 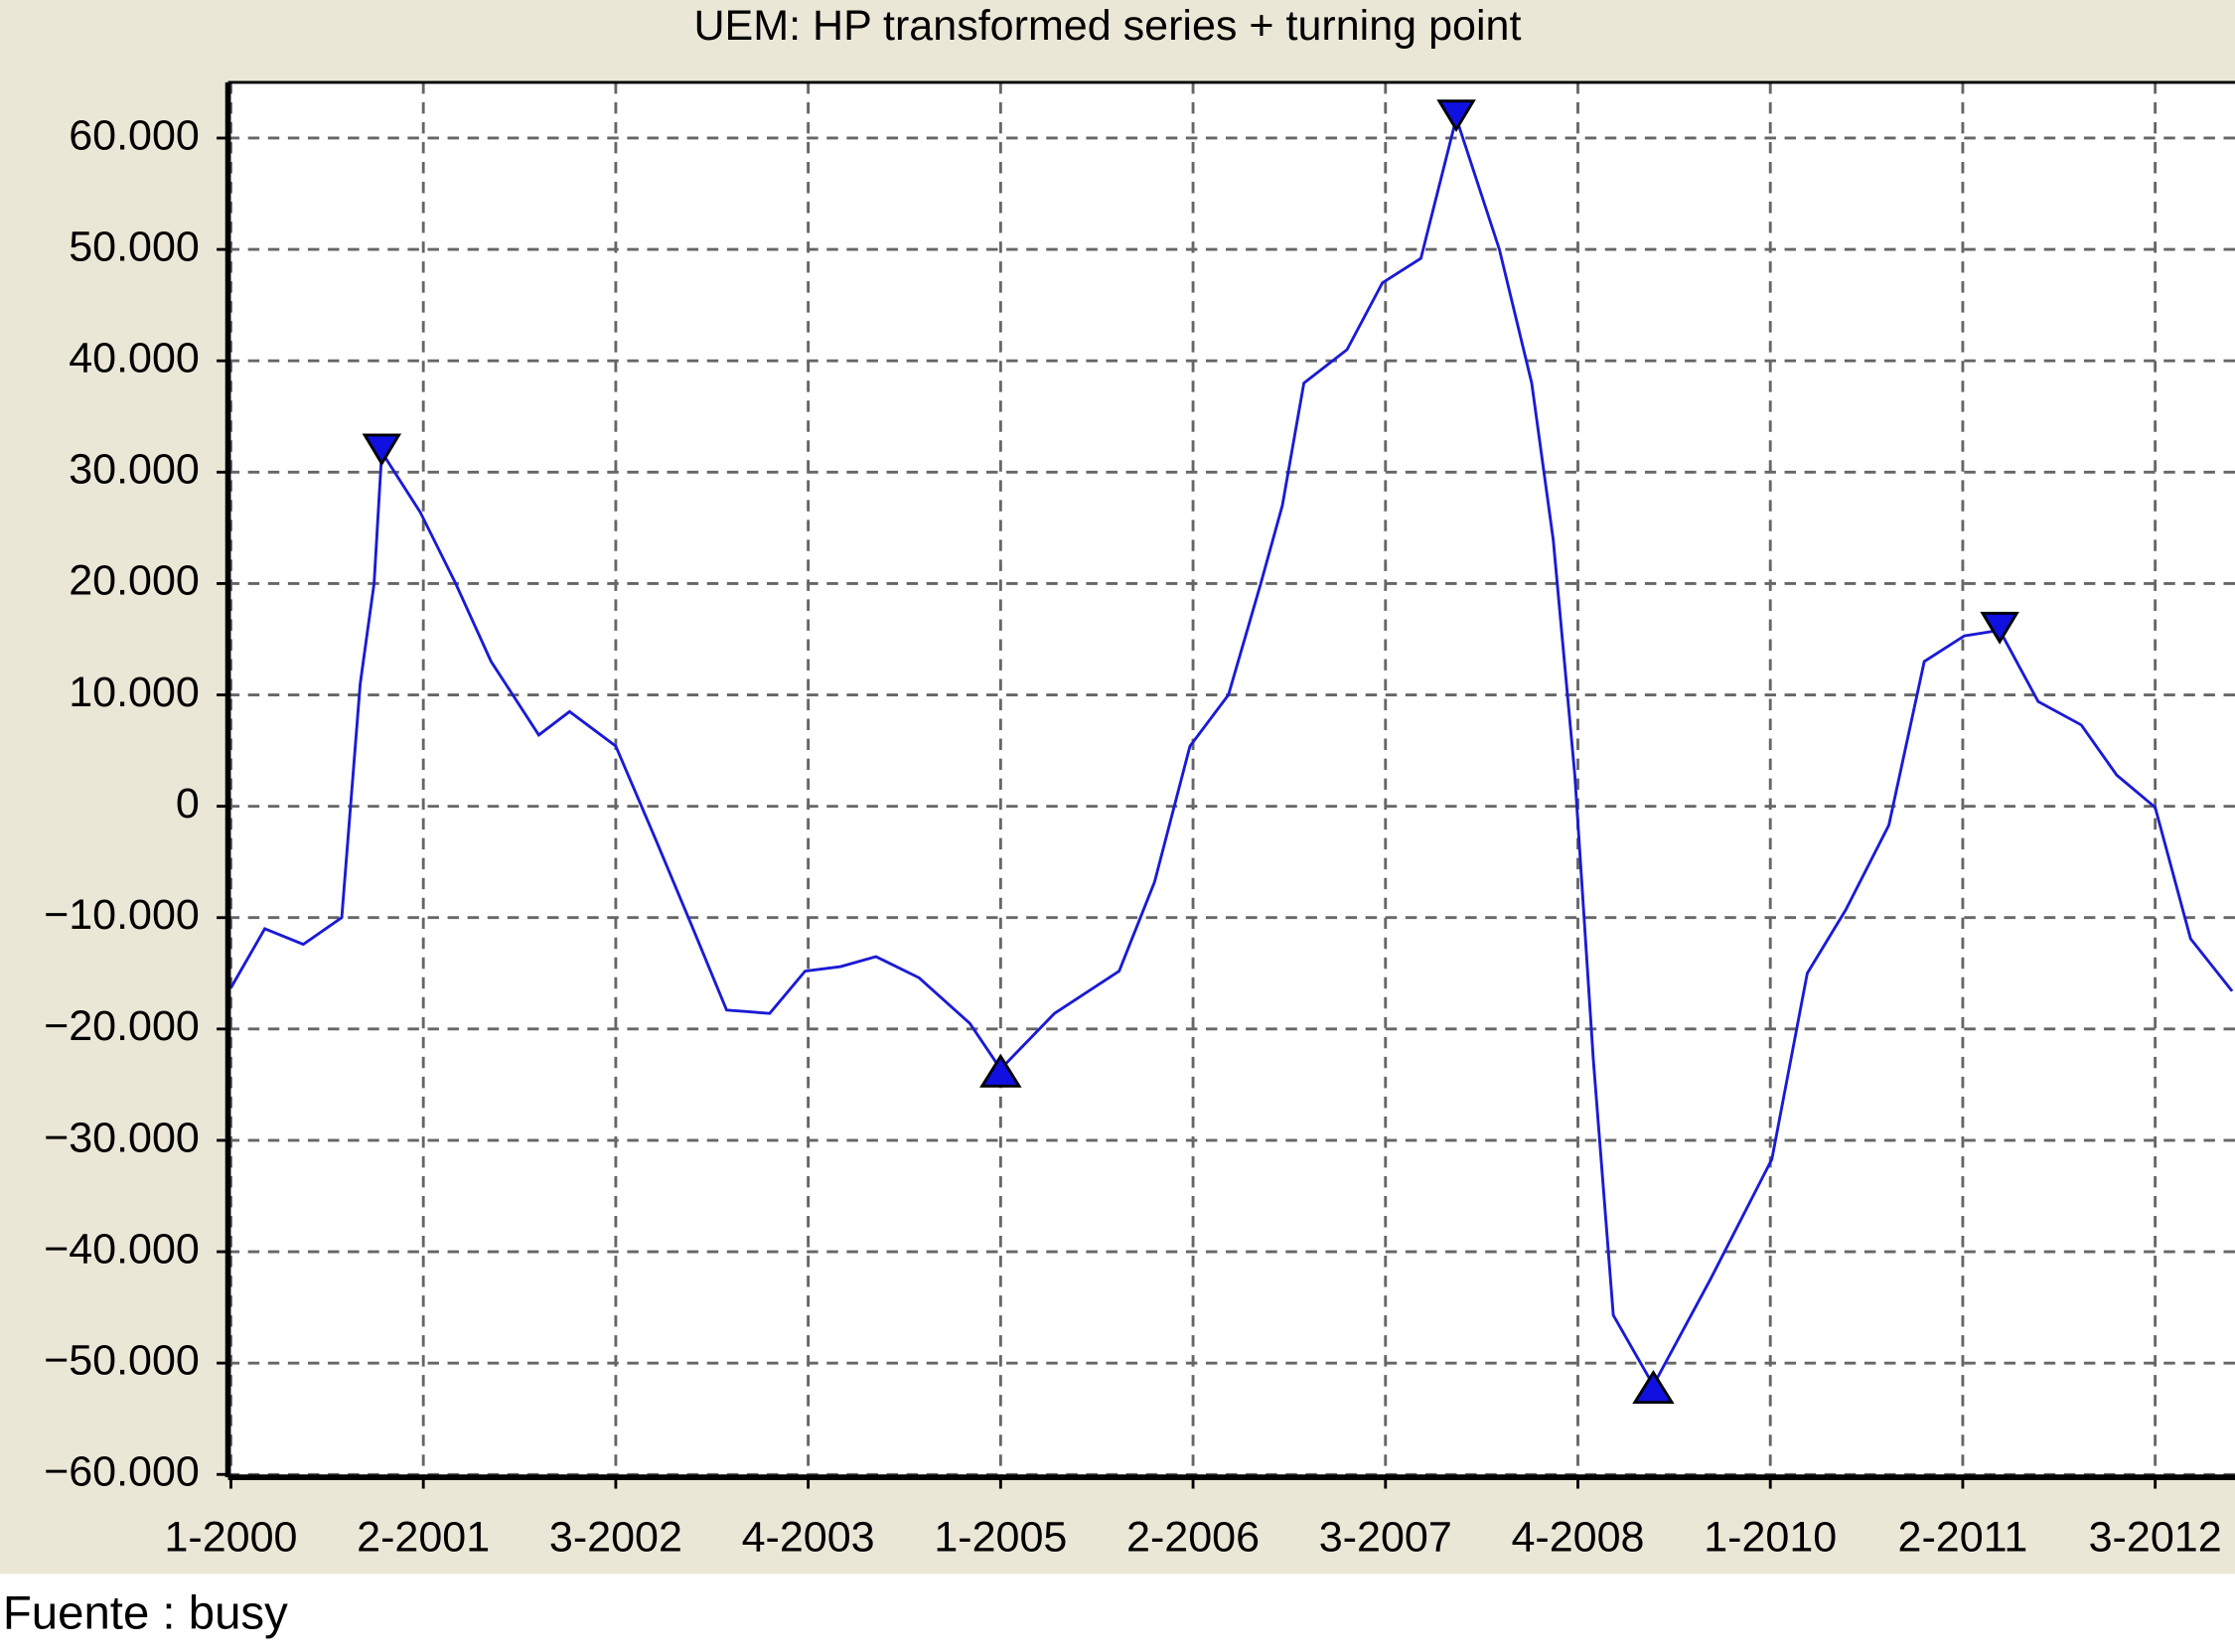 I want to click on x-tick-label: 1-2000, so click(x=231, y=1537).